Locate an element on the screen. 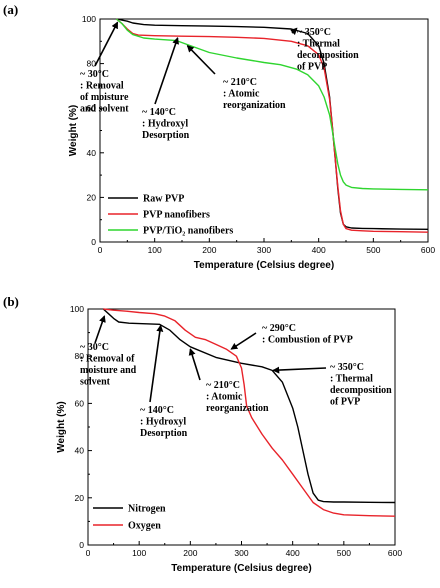 This screenshot has height=588, width=440. annotation-text: : Removal of is located at coordinates (107, 359).